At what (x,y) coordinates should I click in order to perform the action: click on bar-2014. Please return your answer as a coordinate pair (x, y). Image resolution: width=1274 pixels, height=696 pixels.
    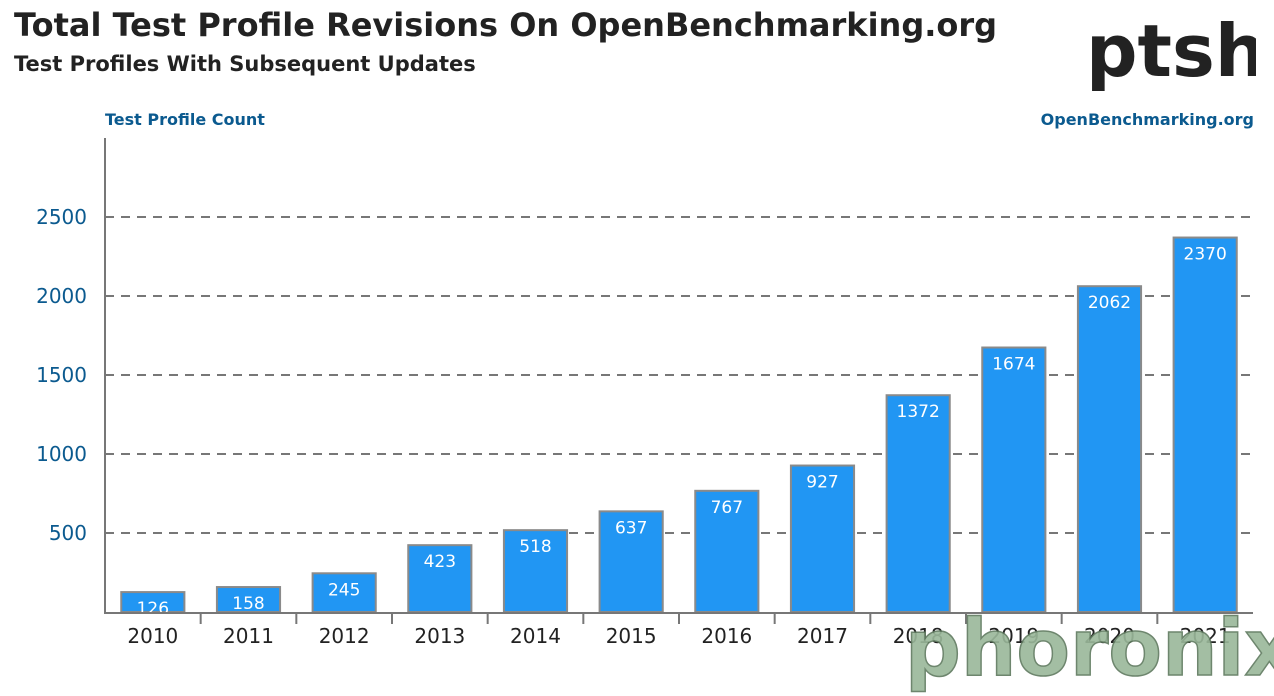
    Looking at the image, I should click on (535, 571).